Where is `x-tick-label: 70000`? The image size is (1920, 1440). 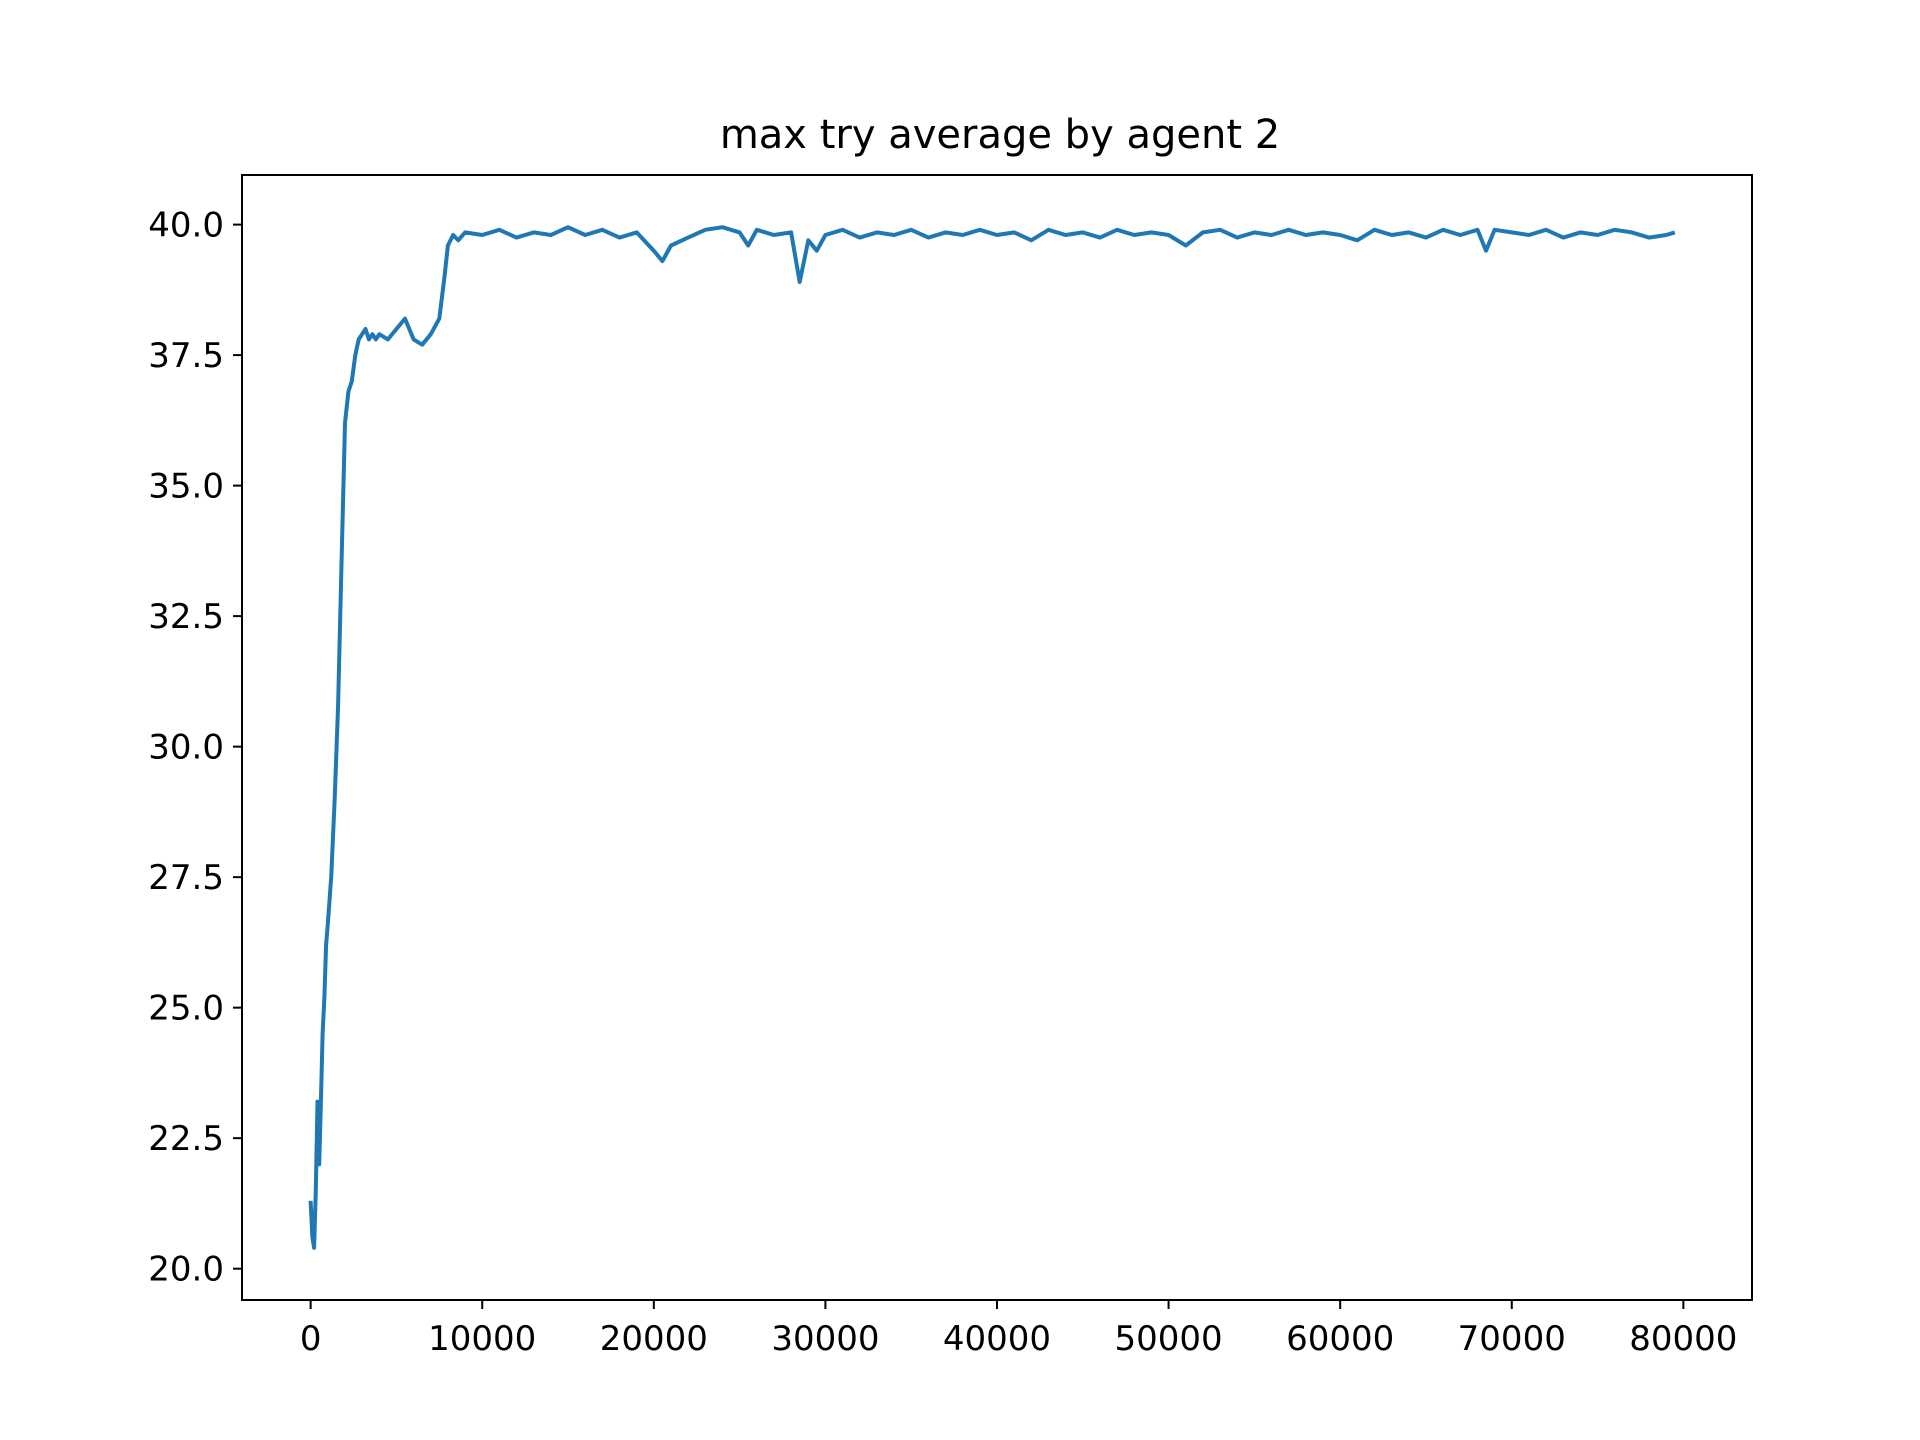
x-tick-label: 70000 is located at coordinates (1512, 1339).